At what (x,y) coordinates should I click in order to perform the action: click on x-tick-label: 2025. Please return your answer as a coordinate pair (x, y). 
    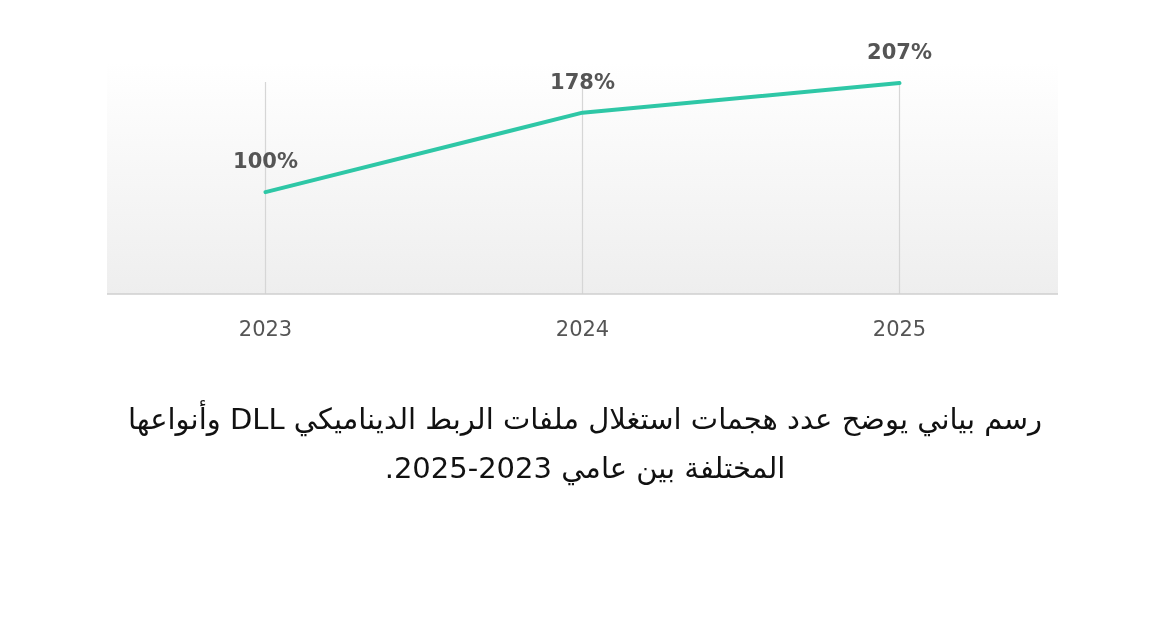
    Looking at the image, I should click on (899, 329).